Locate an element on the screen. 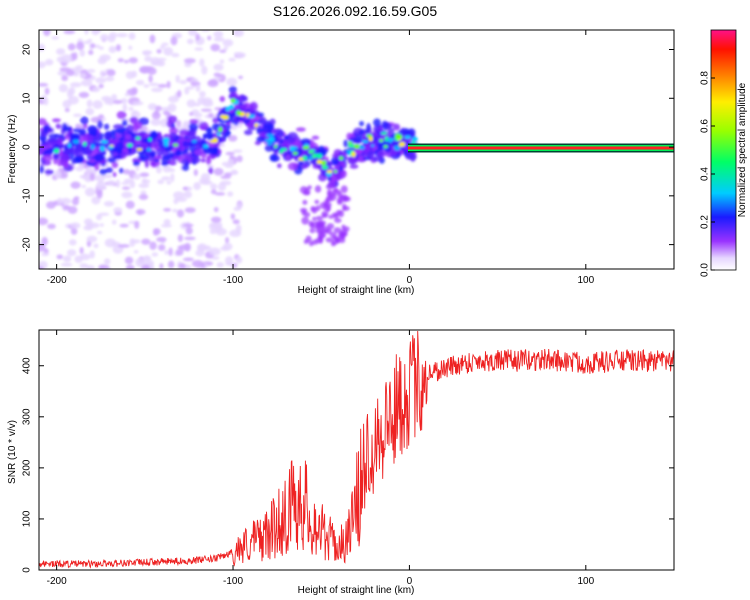 This screenshot has width=750, height=600. colorbar-tick-label: 0.2 is located at coordinates (705, 222).